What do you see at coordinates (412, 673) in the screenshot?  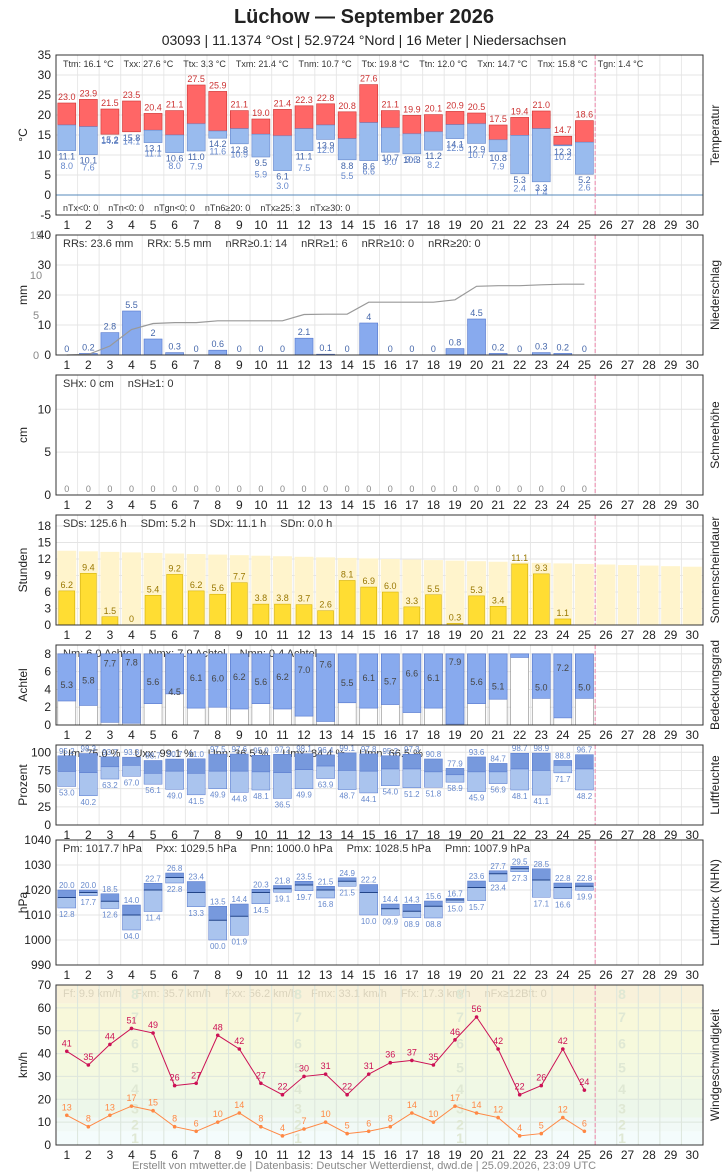 I see `cloud-label: 6.6` at bounding box center [412, 673].